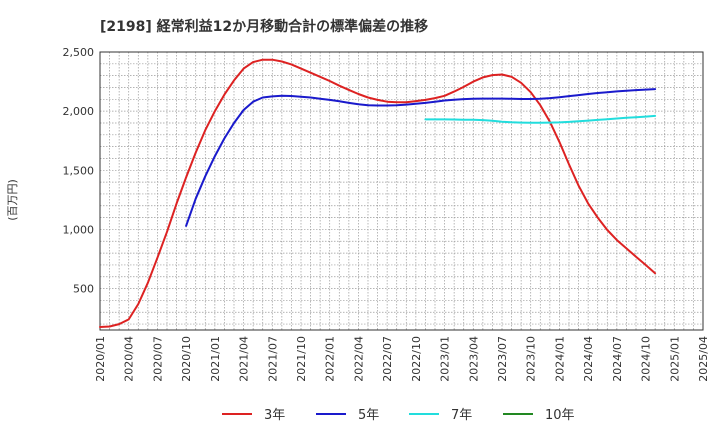  Describe the element at coordinates (416, 359) in the screenshot. I see `x-tick-label: 2022/10` at that location.